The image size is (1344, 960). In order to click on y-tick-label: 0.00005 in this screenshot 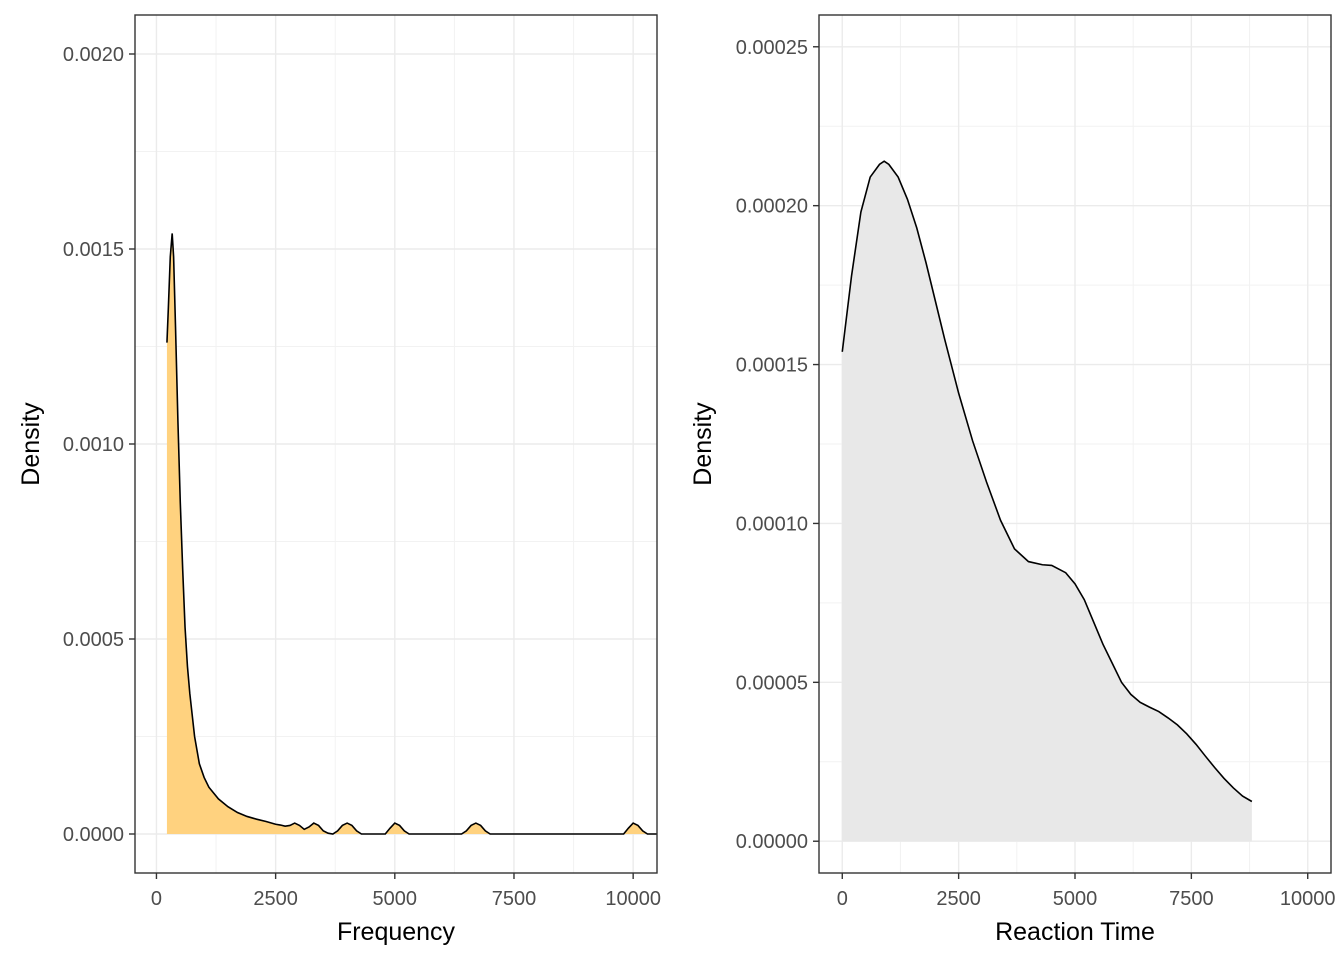, I will do `click(772, 683)`.